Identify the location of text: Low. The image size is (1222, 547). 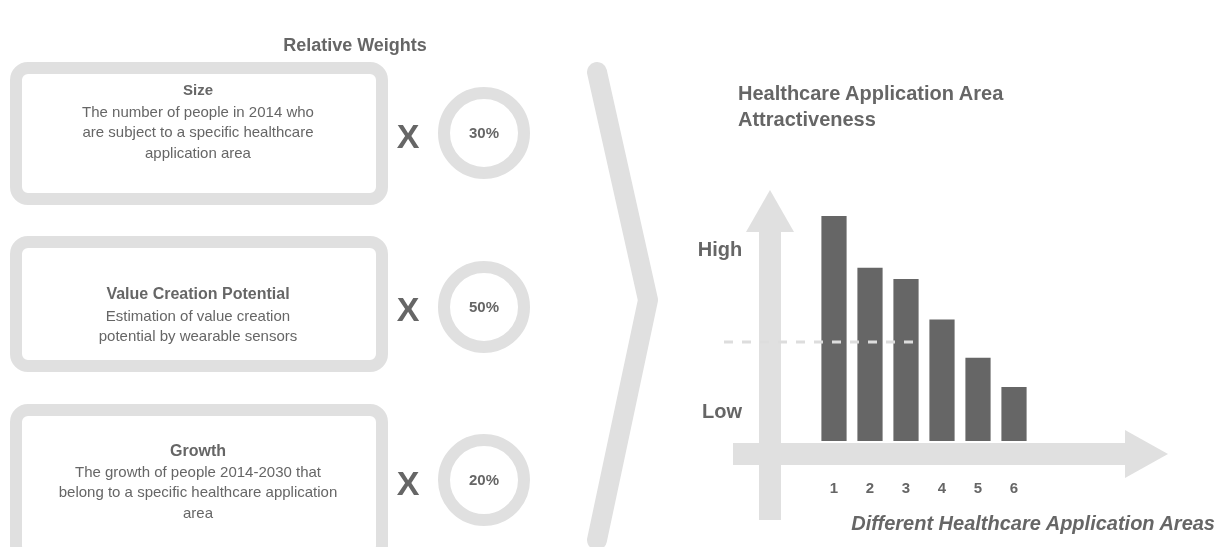
(722, 411).